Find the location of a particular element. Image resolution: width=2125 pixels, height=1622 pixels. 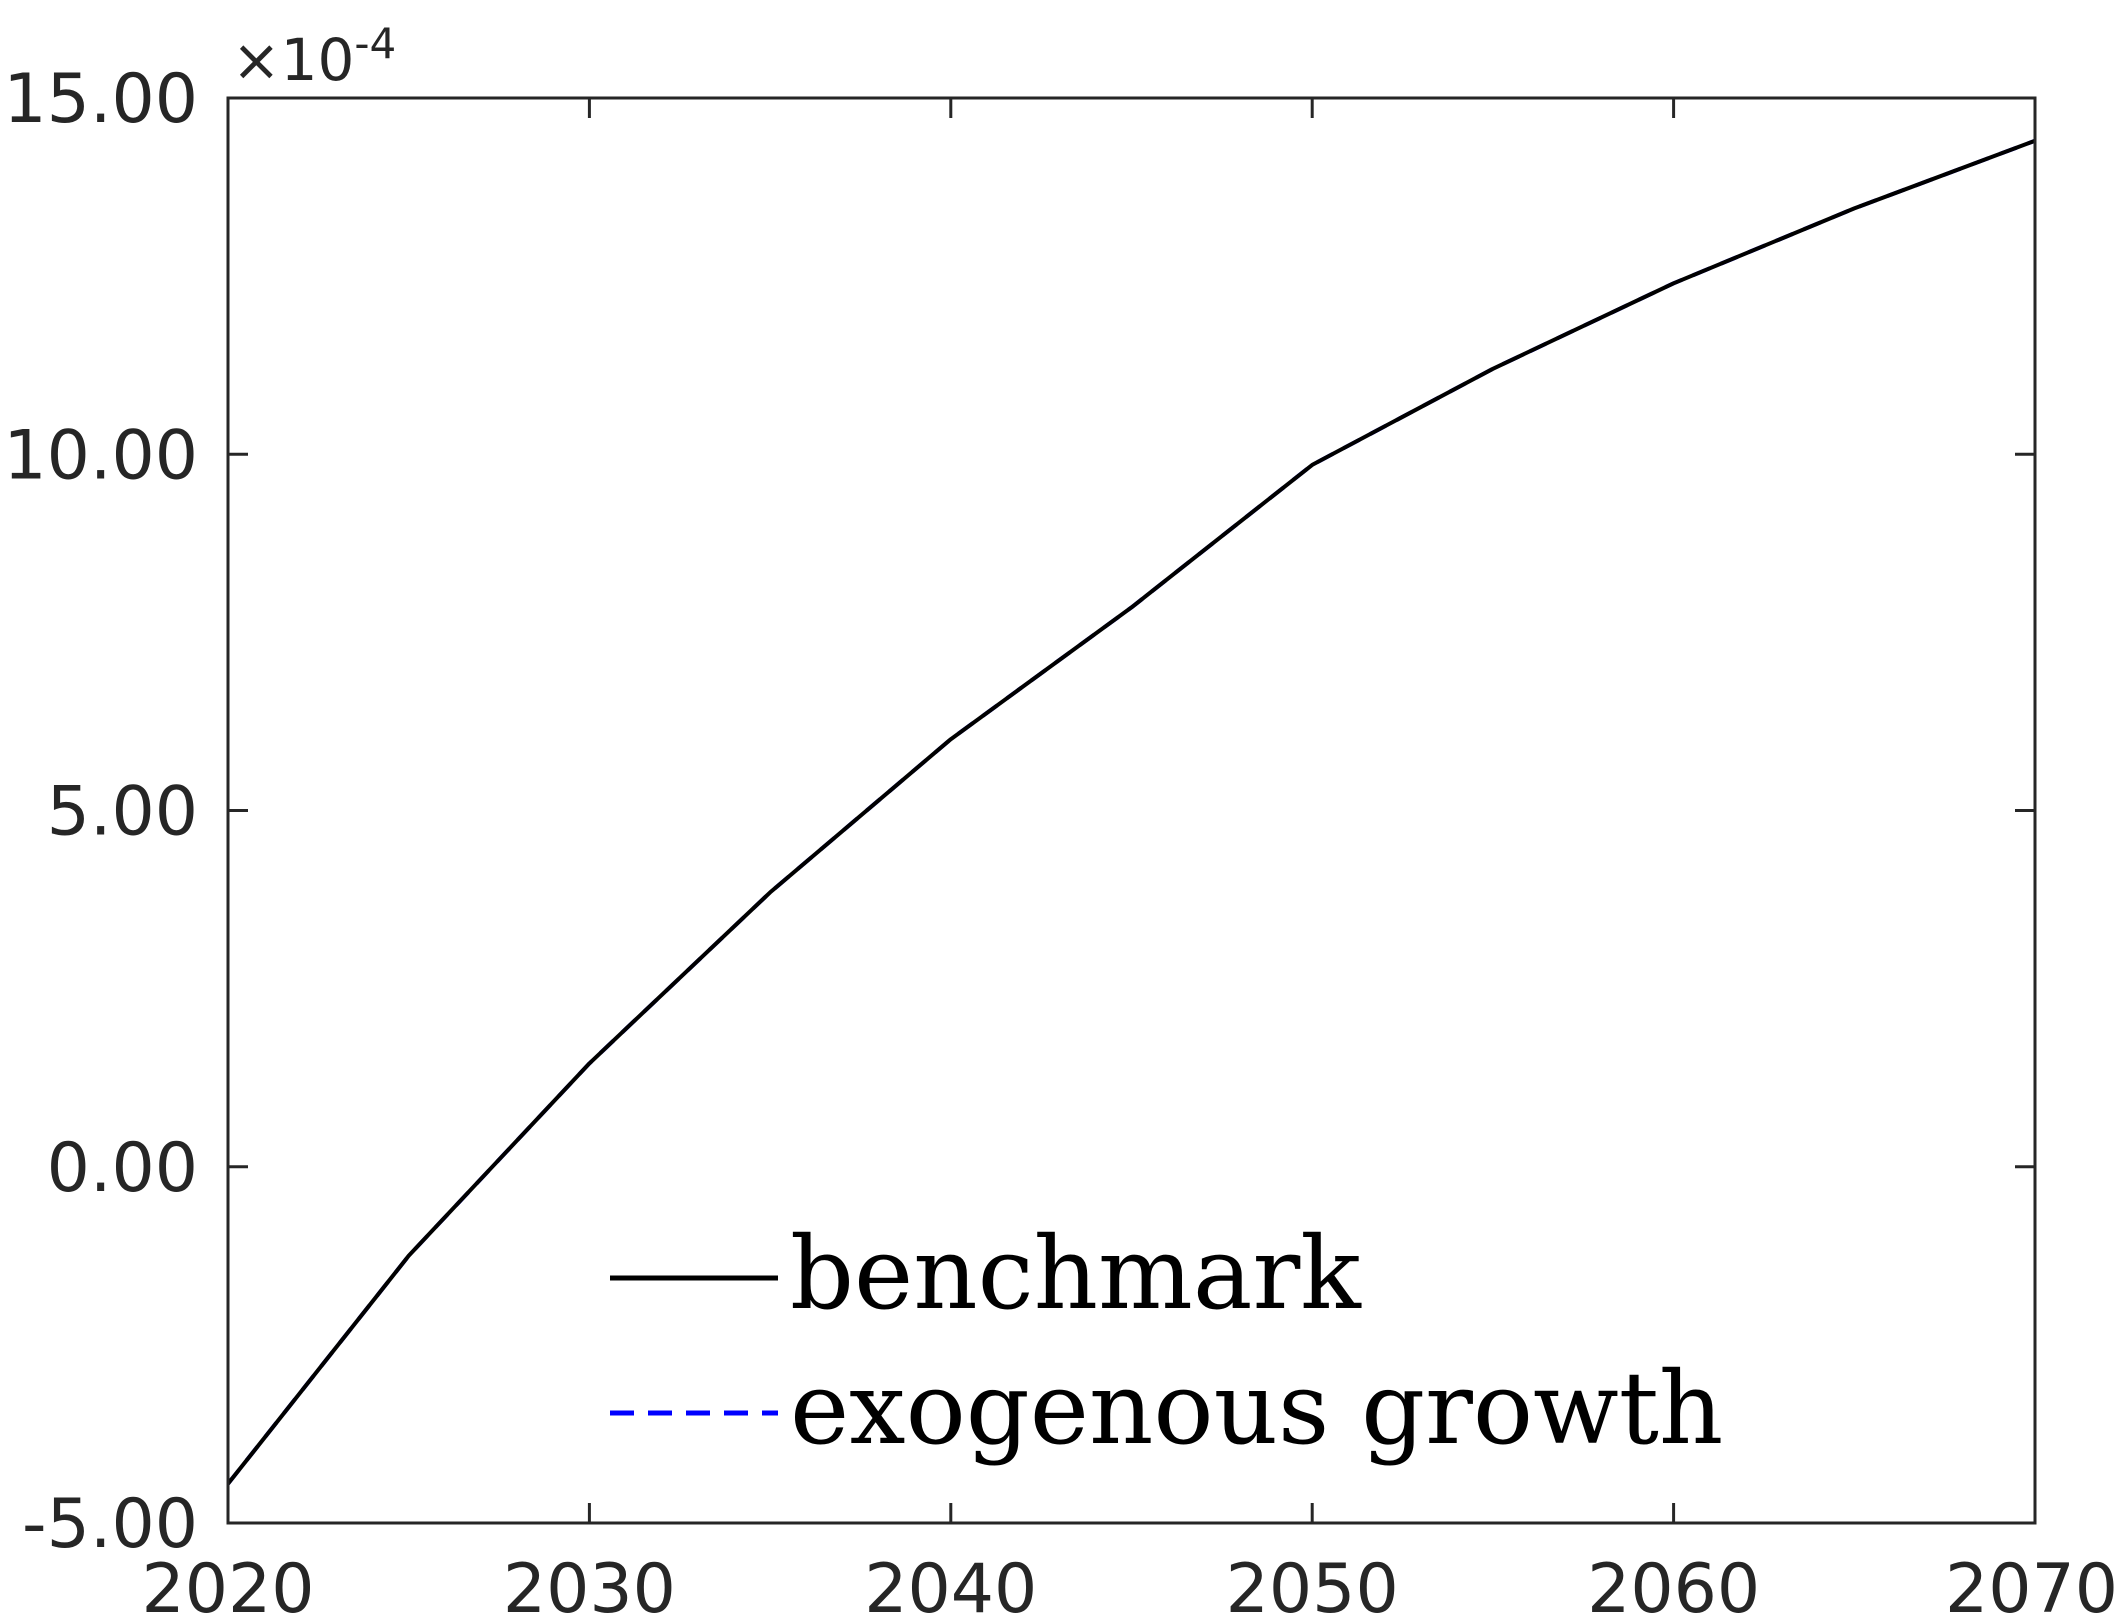

legend-label: benchmark is located at coordinates (1076, 1273).